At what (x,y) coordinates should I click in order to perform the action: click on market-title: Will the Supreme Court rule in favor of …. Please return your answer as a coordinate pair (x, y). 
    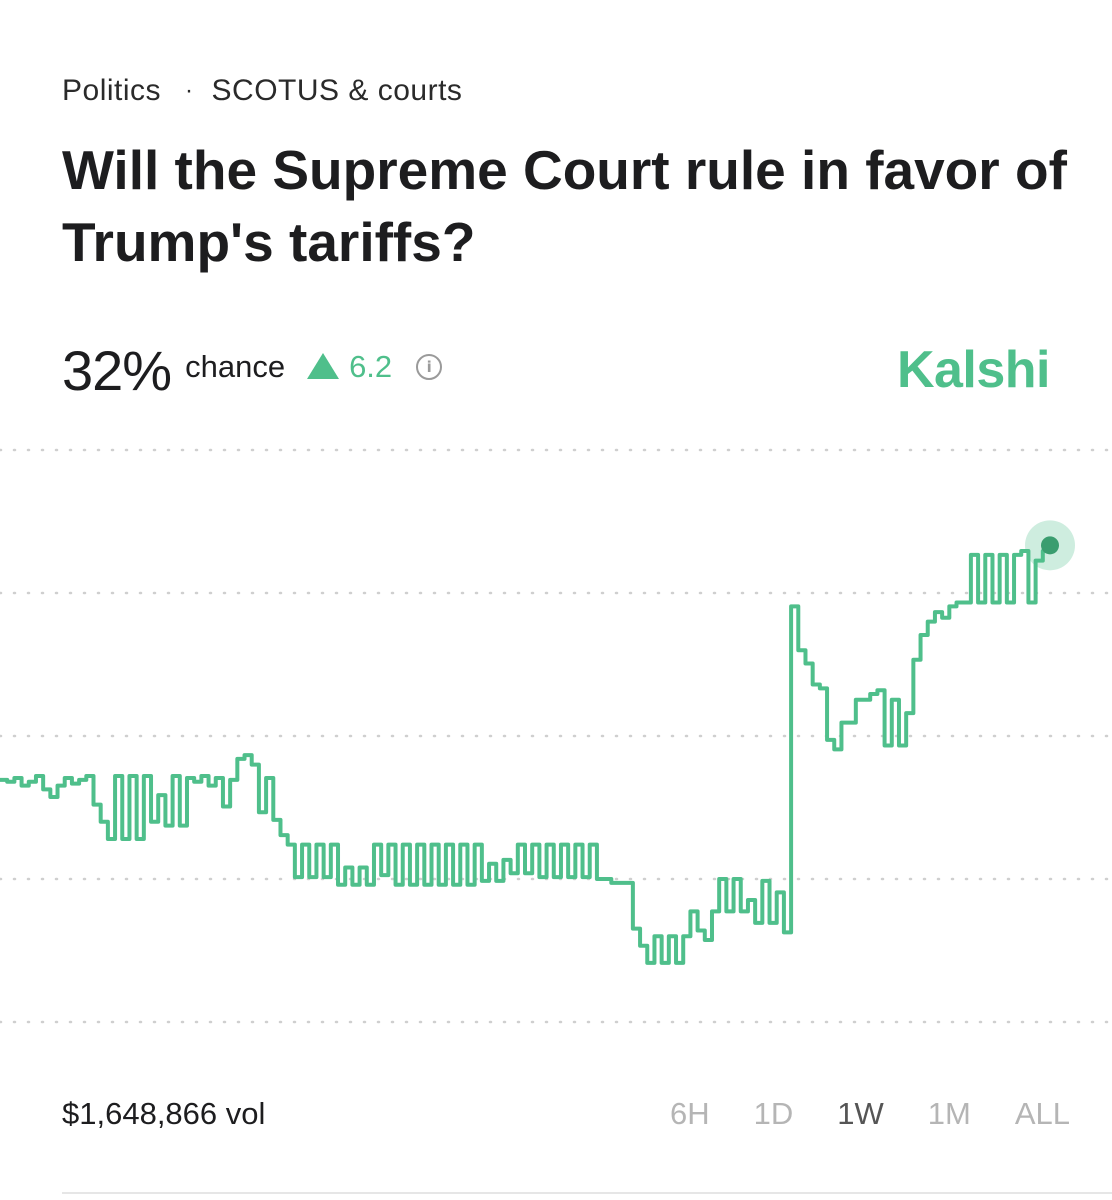
    Looking at the image, I should click on (564, 206).